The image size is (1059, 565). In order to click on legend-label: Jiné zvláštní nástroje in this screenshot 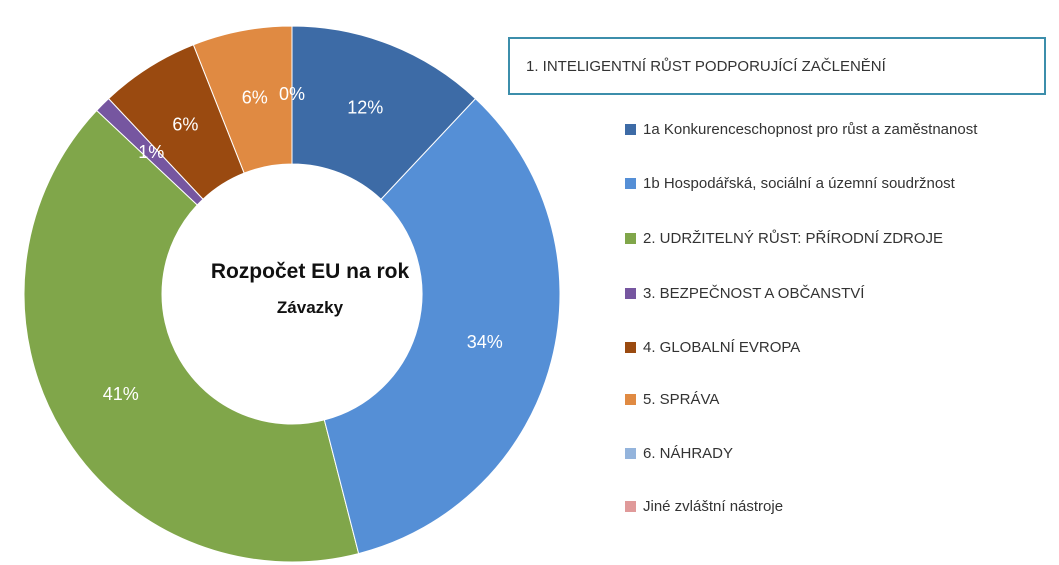, I will do `click(713, 506)`.